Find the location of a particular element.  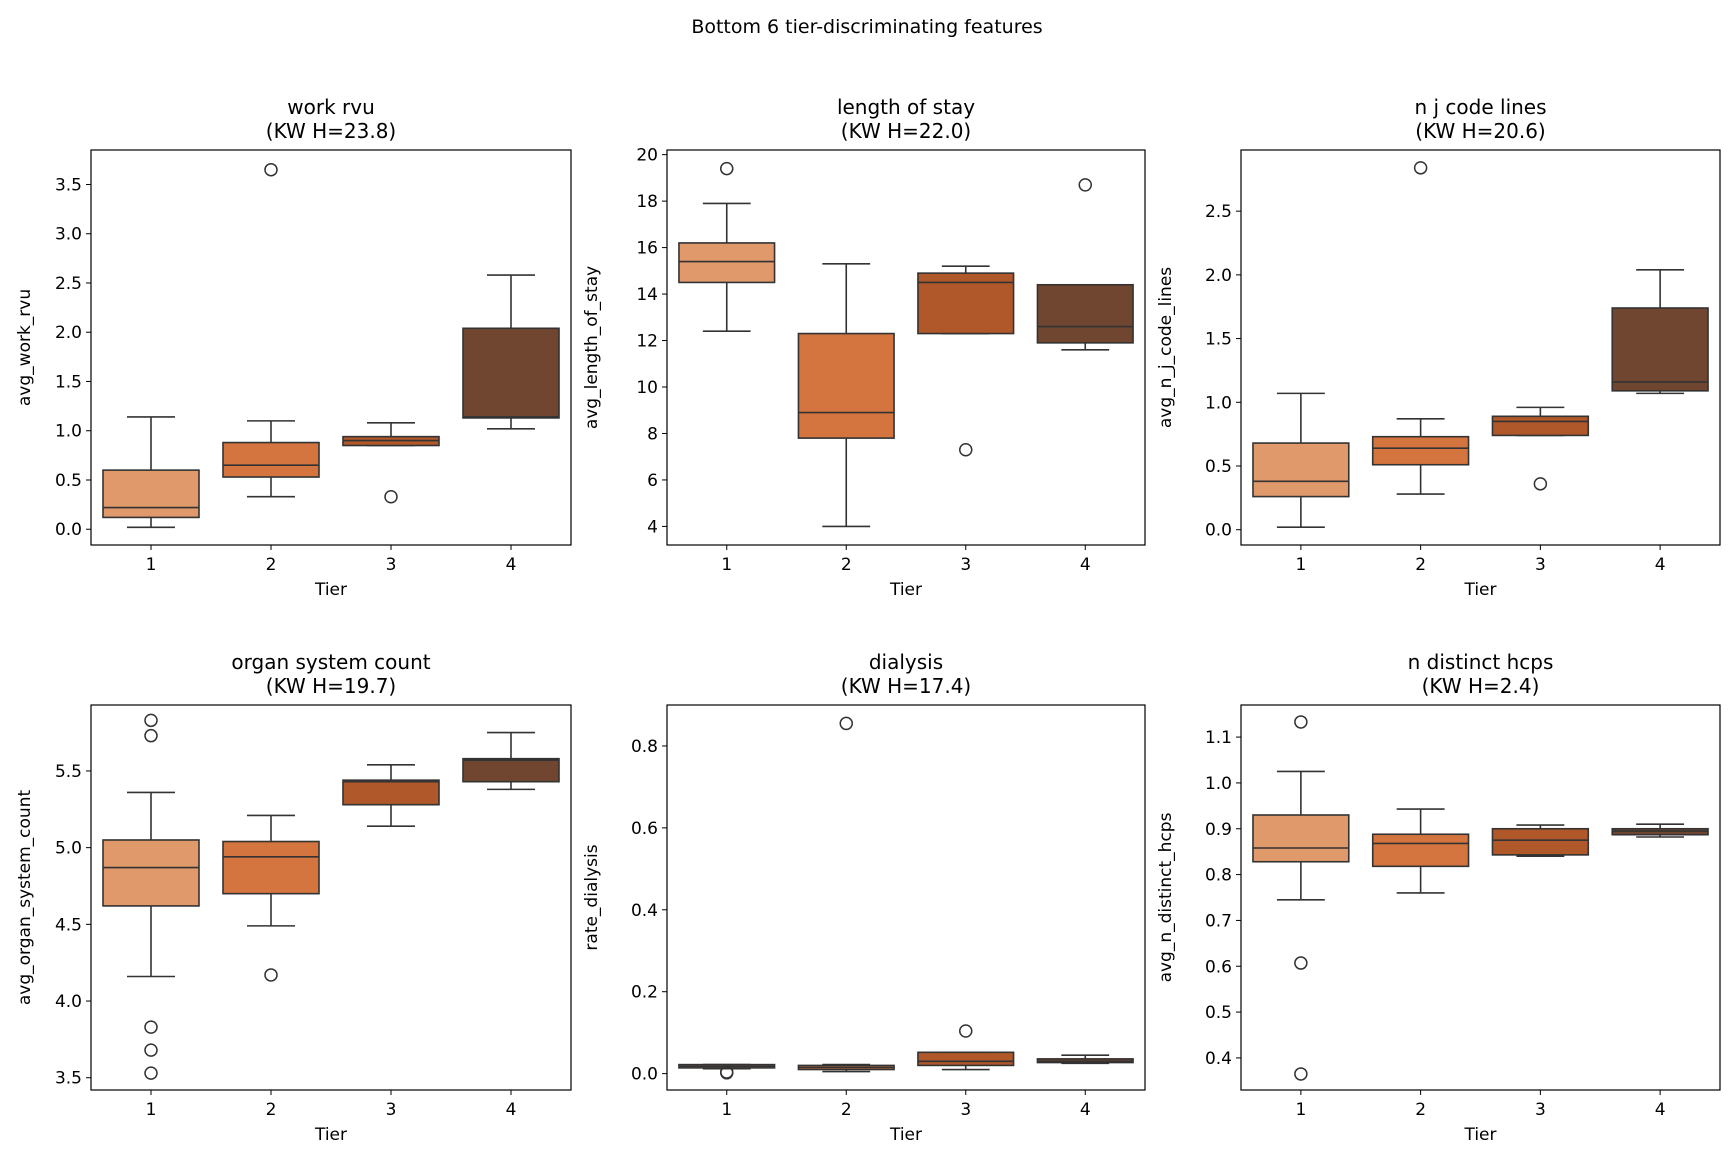

subplot-subtitle: (KW H=17.4) is located at coordinates (906, 686).